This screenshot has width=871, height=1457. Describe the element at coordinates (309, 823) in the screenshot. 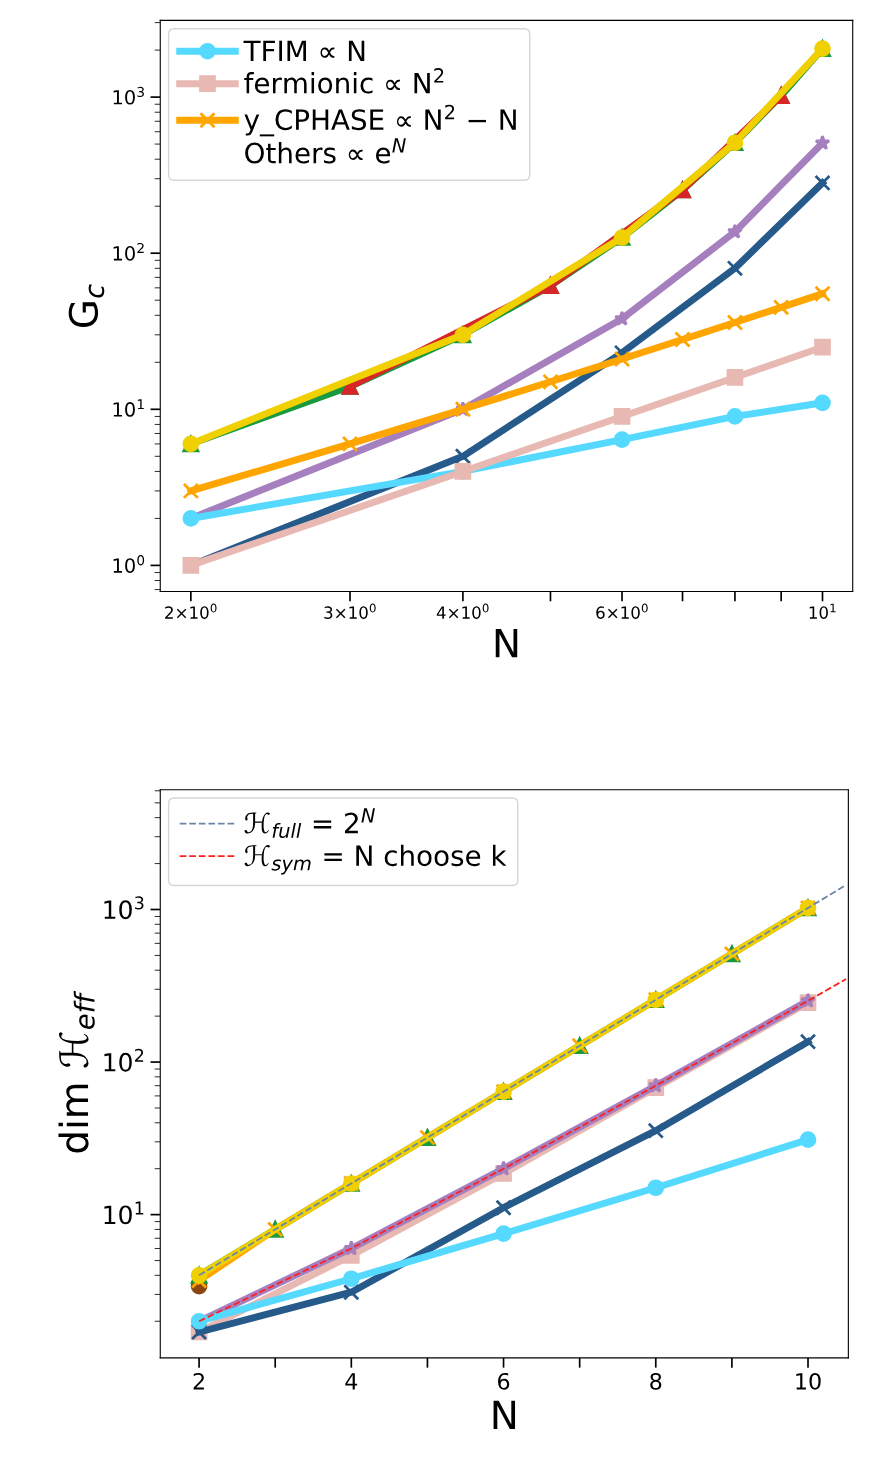

I see `legend-label: ℋ$_{full}$ = 2$^{N}$` at that location.